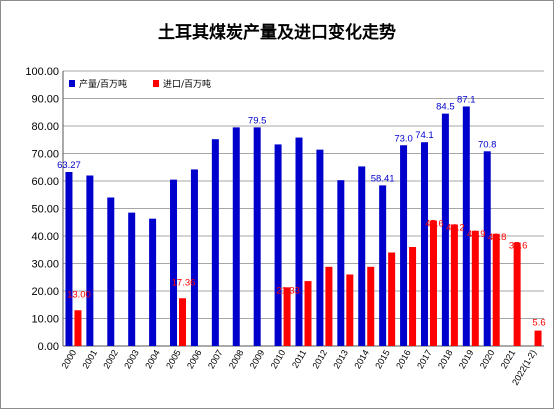 The width and height of the screenshot is (554, 409). I want to click on x-tick-label: 2009, so click(257, 359).